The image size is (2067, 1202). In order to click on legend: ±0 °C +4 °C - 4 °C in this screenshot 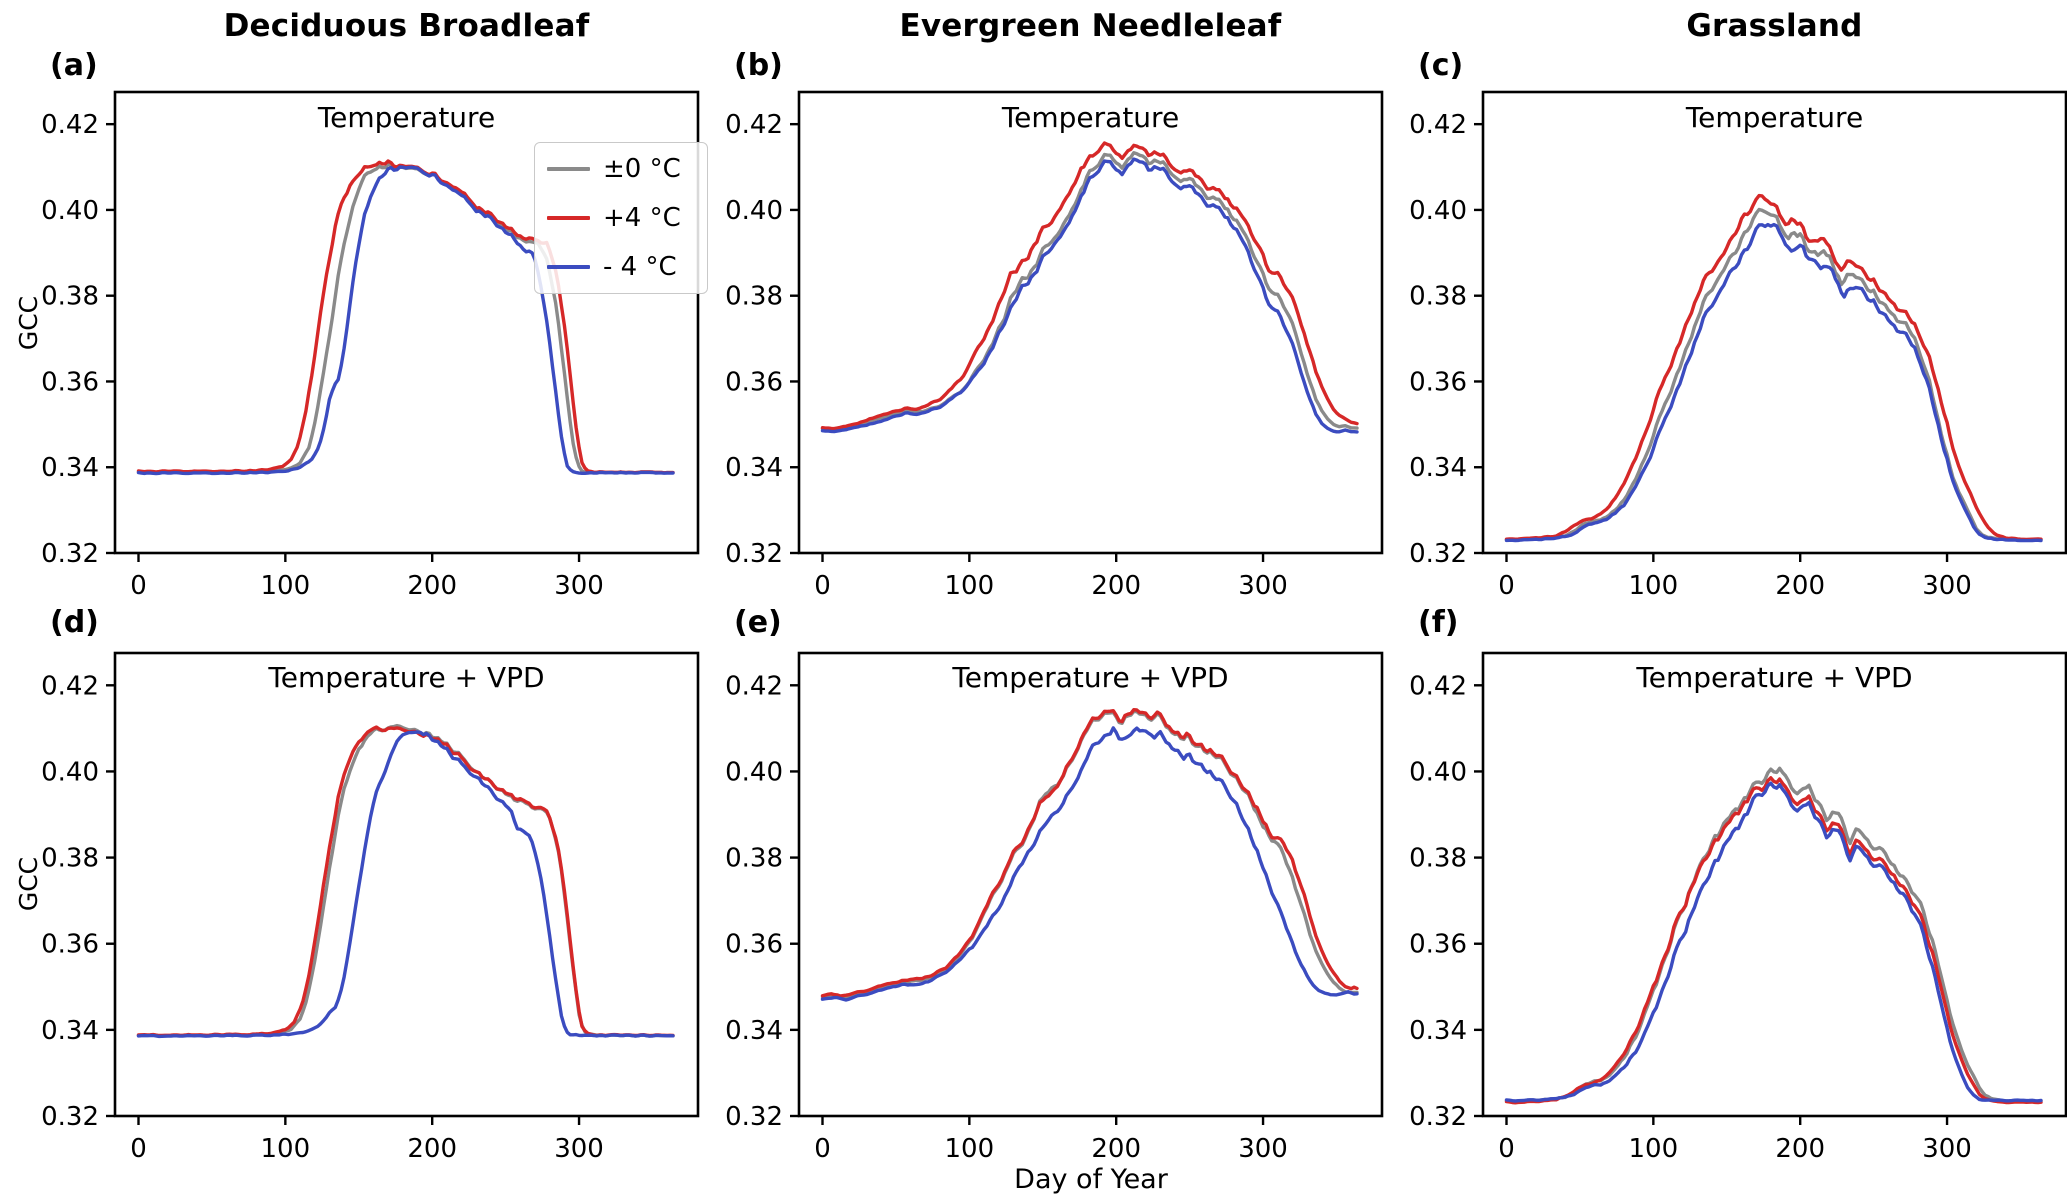, I will do `click(621, 218)`.